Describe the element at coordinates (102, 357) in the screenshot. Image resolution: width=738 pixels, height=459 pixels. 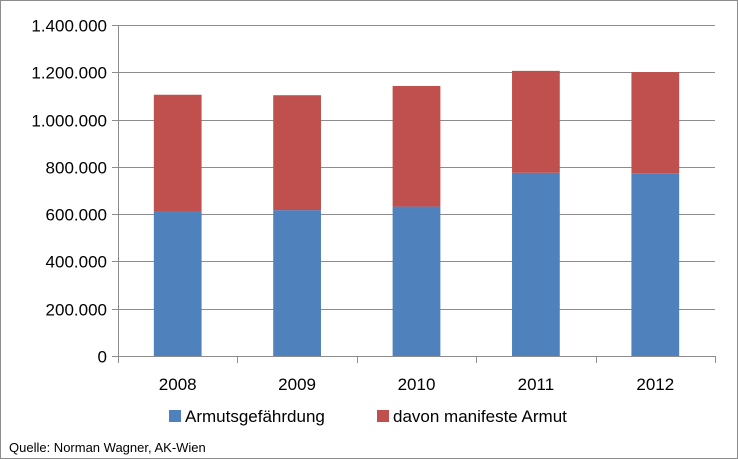
I see `y-tick-label: 0` at that location.